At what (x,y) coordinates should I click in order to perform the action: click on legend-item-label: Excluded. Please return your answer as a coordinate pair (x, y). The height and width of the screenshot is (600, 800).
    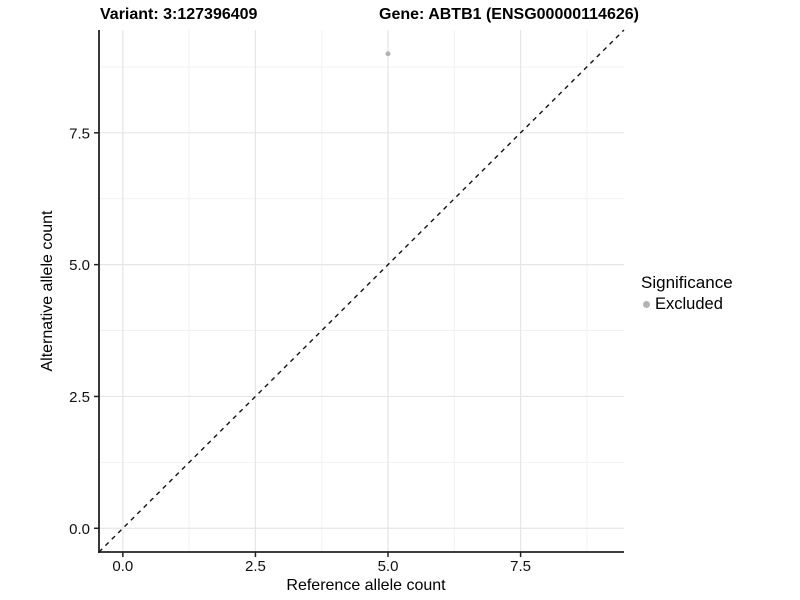
    Looking at the image, I should click on (689, 304).